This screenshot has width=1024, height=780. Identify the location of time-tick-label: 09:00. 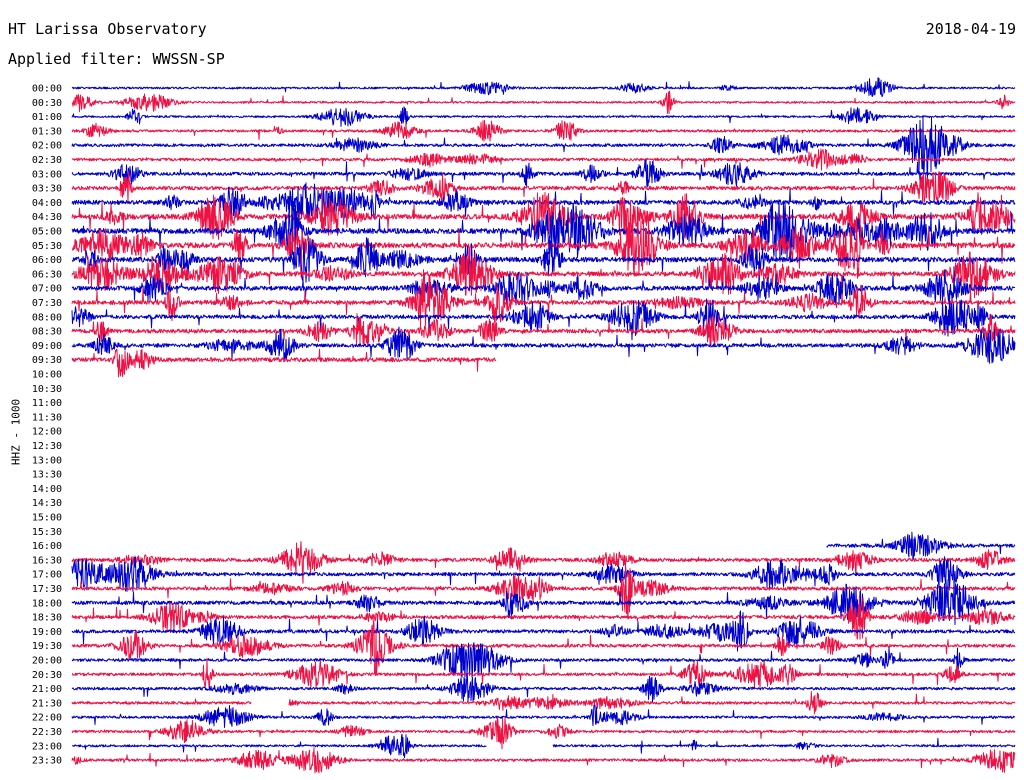
(47, 346).